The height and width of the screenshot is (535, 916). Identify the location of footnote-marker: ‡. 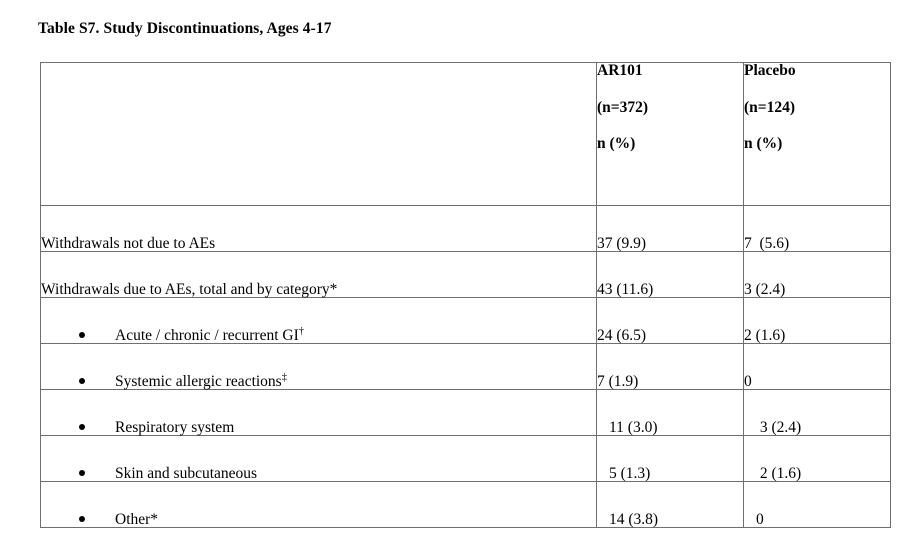
(284, 377).